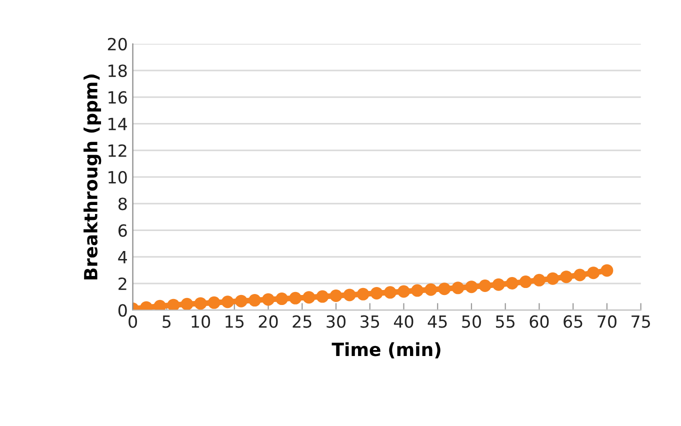 The image size is (681, 426). Describe the element at coordinates (268, 321) in the screenshot. I see `x-tick-label: 20` at that location.